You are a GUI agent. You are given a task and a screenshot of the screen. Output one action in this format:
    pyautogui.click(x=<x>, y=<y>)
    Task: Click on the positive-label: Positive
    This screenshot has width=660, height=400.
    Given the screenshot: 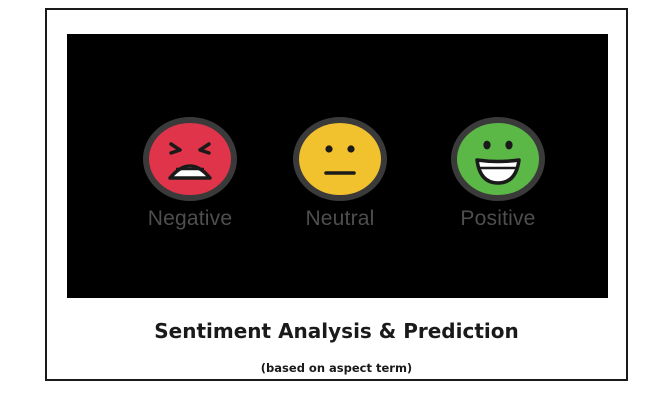 What is the action you would take?
    pyautogui.click(x=498, y=218)
    